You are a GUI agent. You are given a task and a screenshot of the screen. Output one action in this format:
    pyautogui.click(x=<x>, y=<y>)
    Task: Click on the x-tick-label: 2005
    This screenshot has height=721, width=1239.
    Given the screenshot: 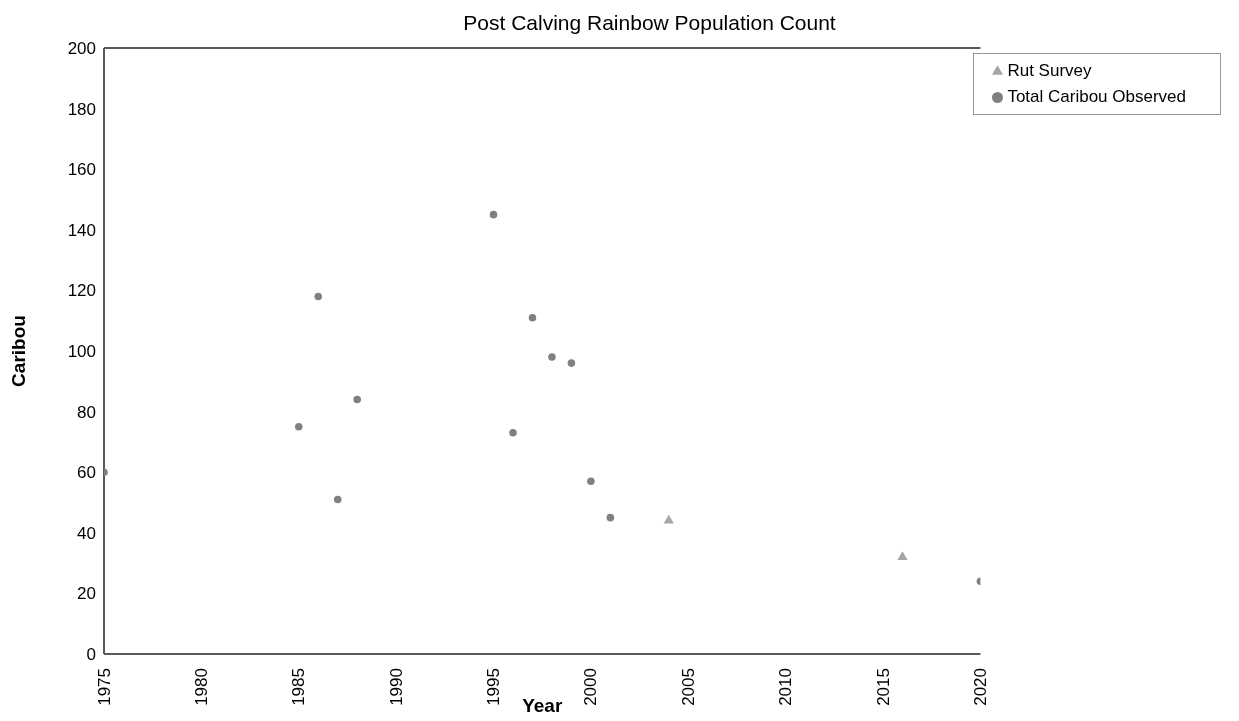 What is the action you would take?
    pyautogui.click(x=688, y=687)
    